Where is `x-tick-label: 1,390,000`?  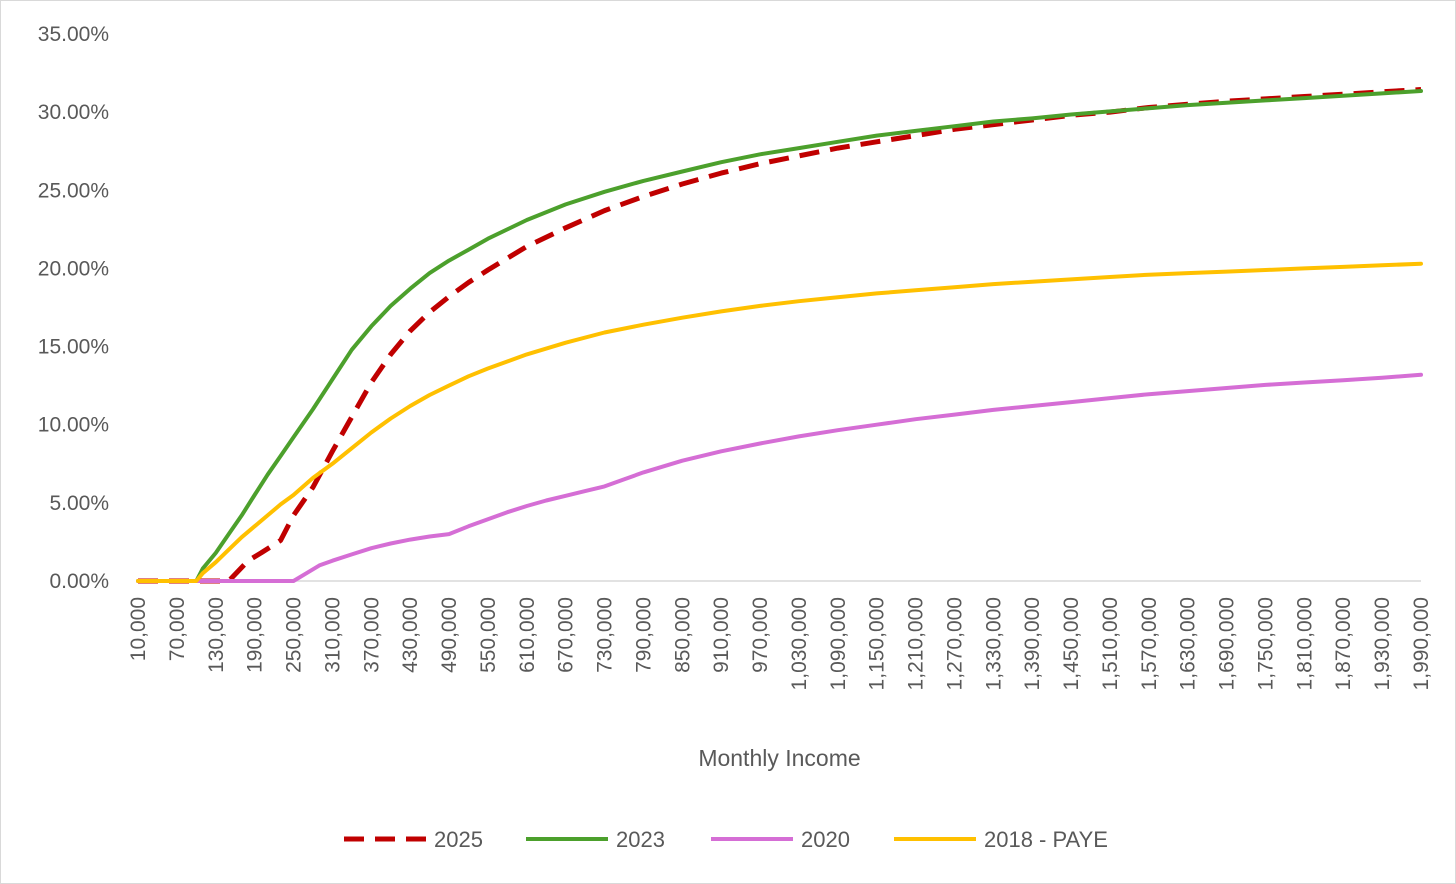
x-tick-label: 1,390,000 is located at coordinates (1032, 643).